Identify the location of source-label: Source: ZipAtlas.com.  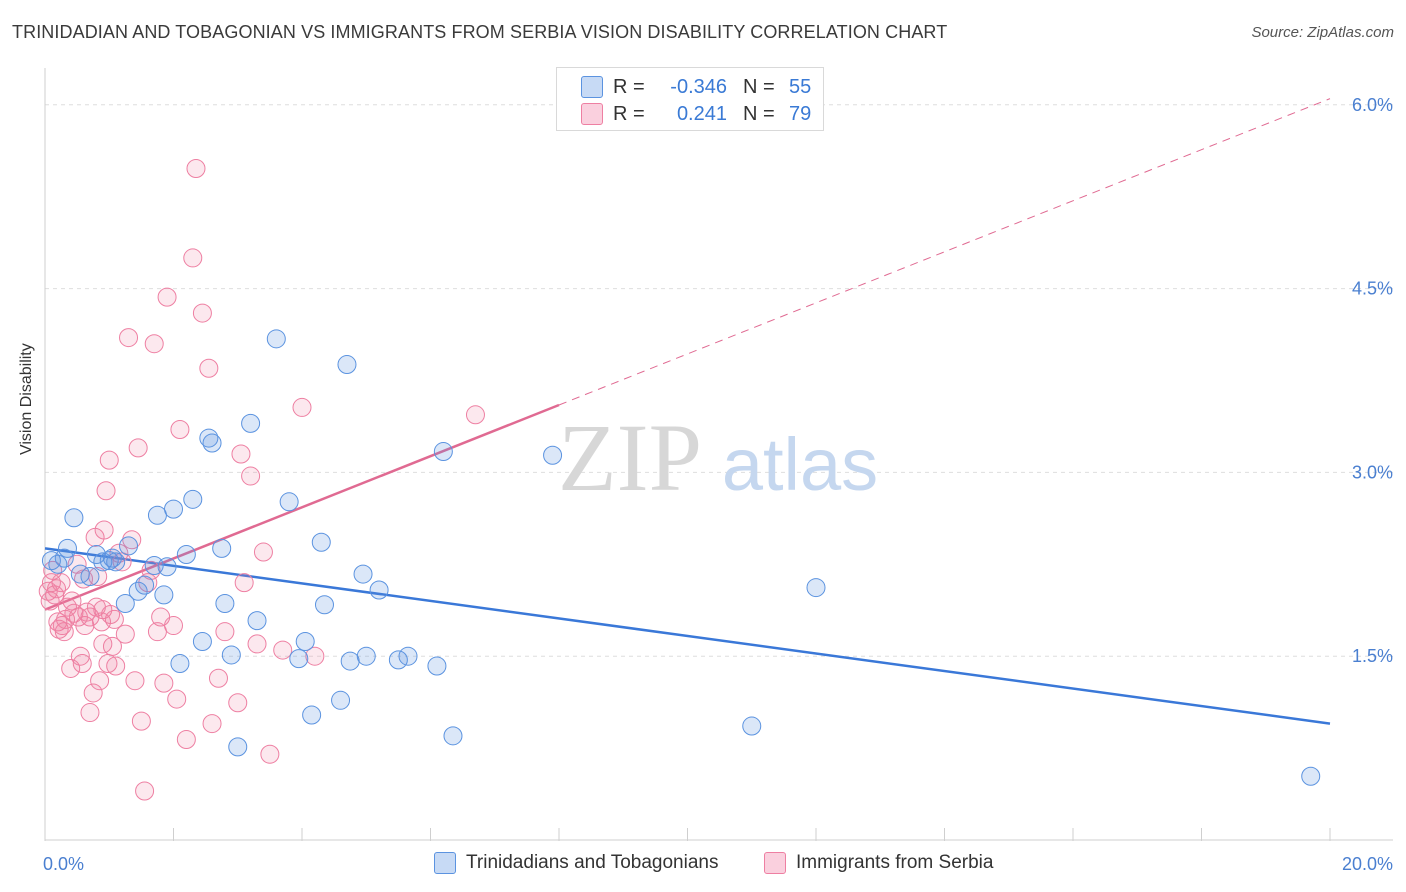
(1322, 32).